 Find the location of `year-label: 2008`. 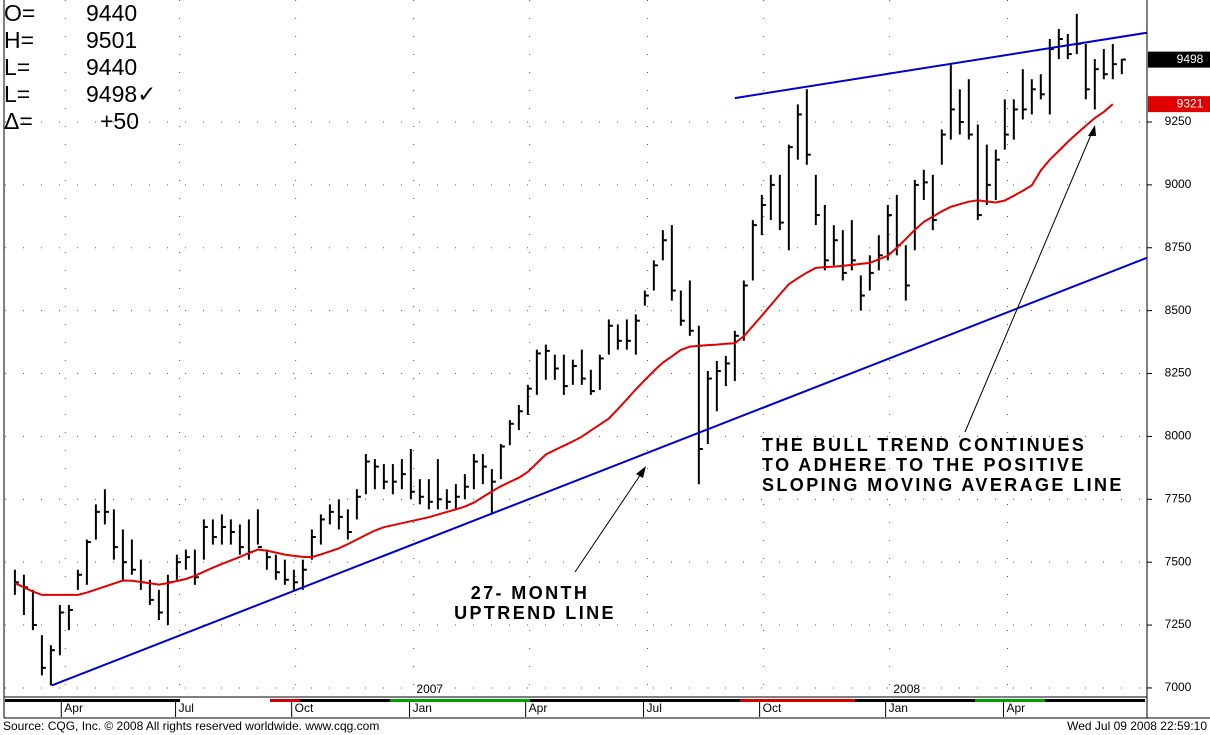

year-label: 2008 is located at coordinates (906, 689).